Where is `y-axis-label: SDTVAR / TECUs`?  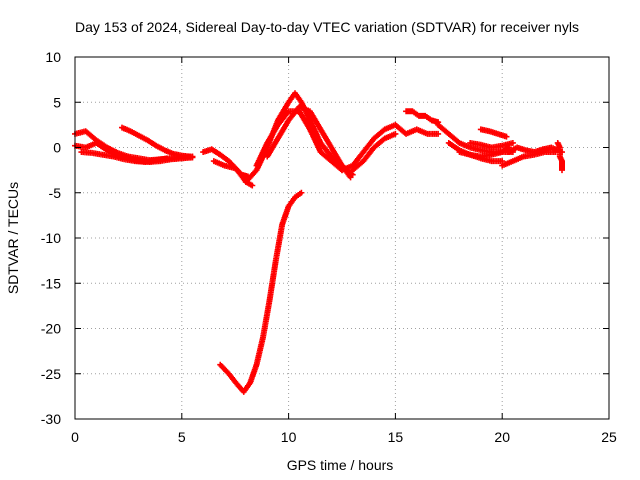
y-axis-label: SDTVAR / TECUs is located at coordinates (13, 238).